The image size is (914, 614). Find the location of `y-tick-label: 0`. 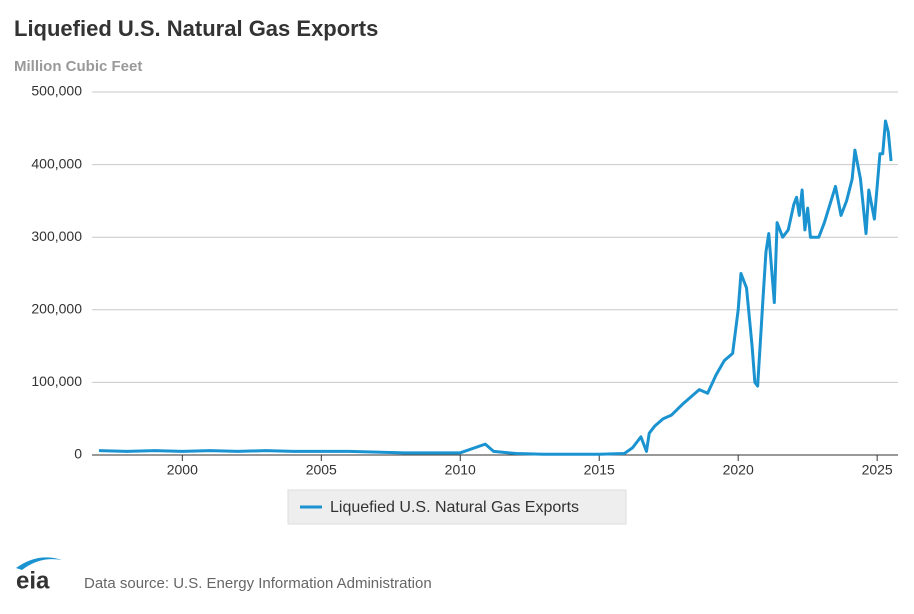

y-tick-label: 0 is located at coordinates (78, 454).